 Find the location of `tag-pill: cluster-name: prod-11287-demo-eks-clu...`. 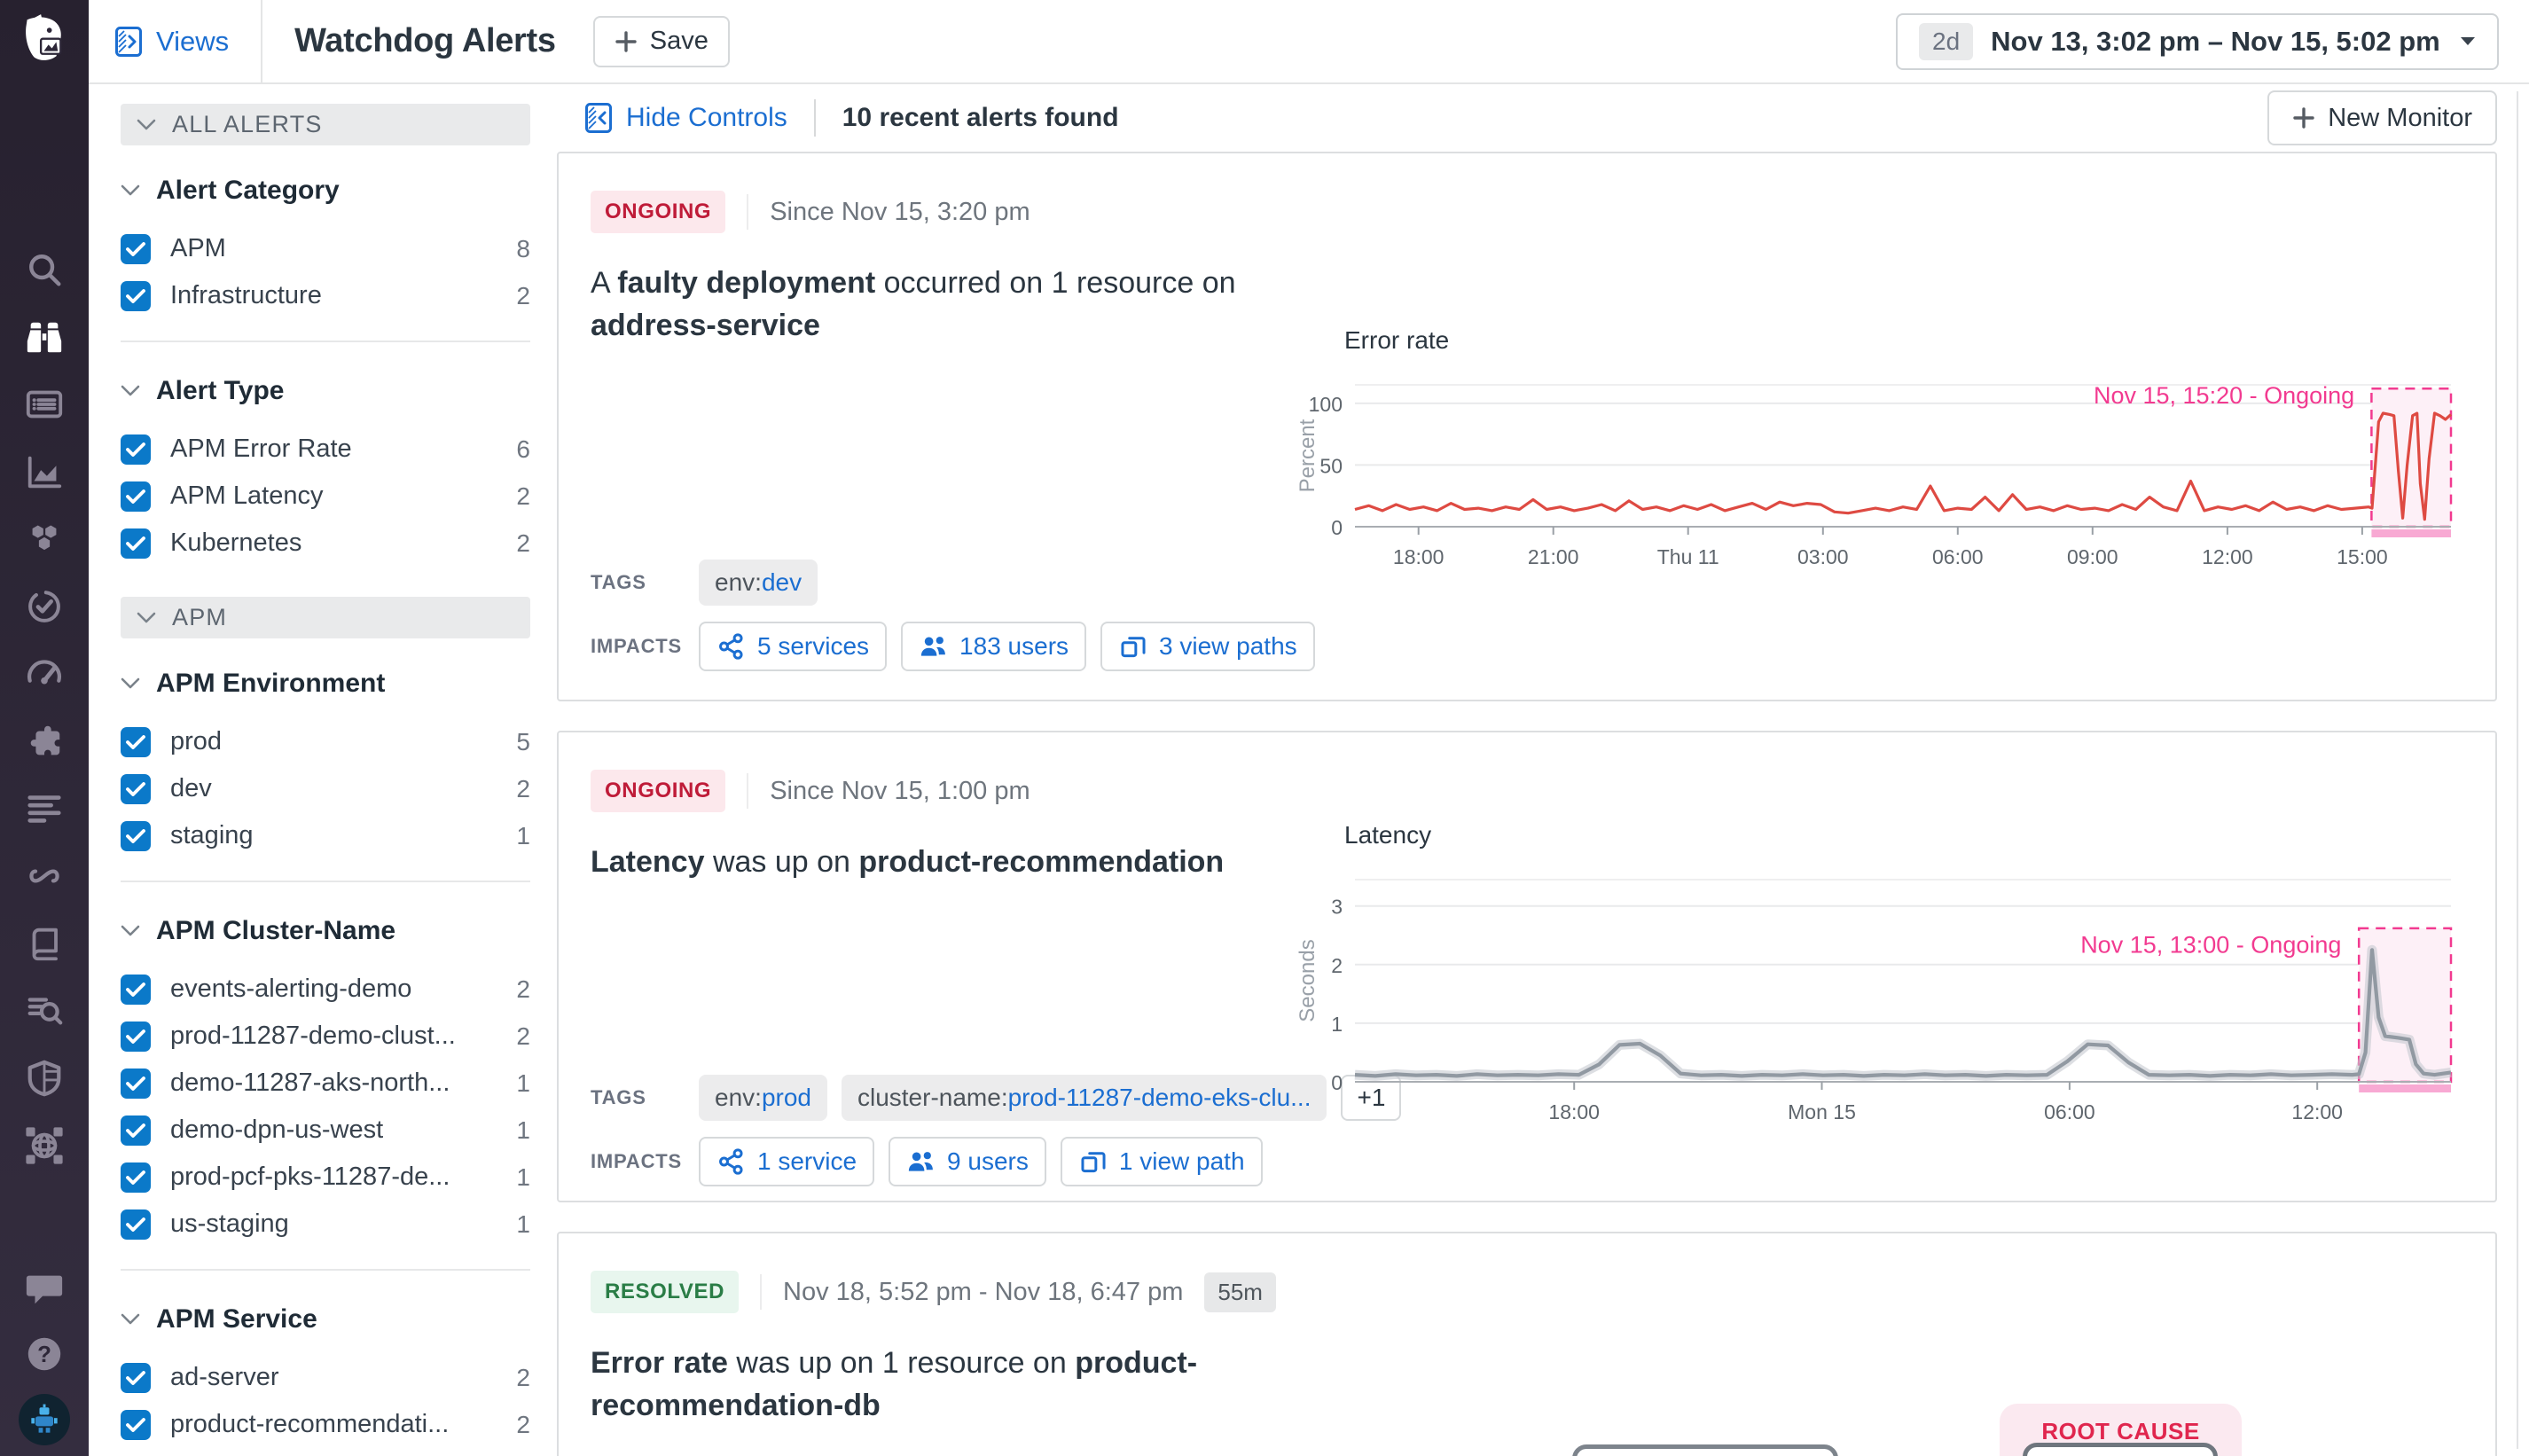

tag-pill: cluster-name: prod-11287-demo-eks-clu... is located at coordinates (1084, 1098).